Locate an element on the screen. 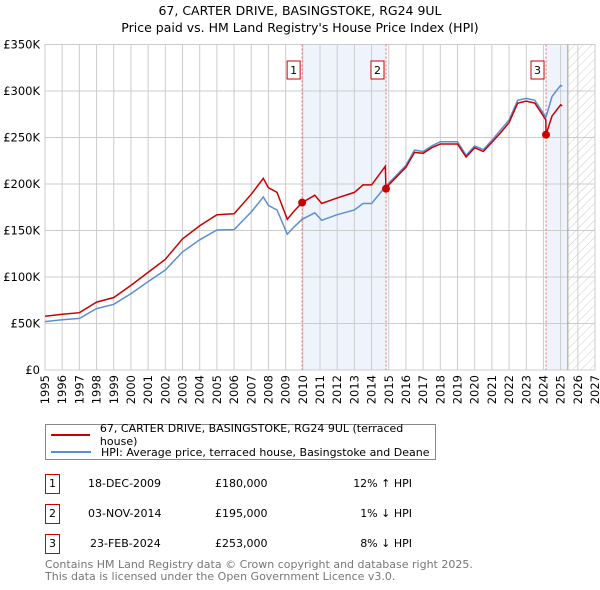 This screenshot has width=600, height=590. x-tick-label: 1997 is located at coordinates (79, 389).